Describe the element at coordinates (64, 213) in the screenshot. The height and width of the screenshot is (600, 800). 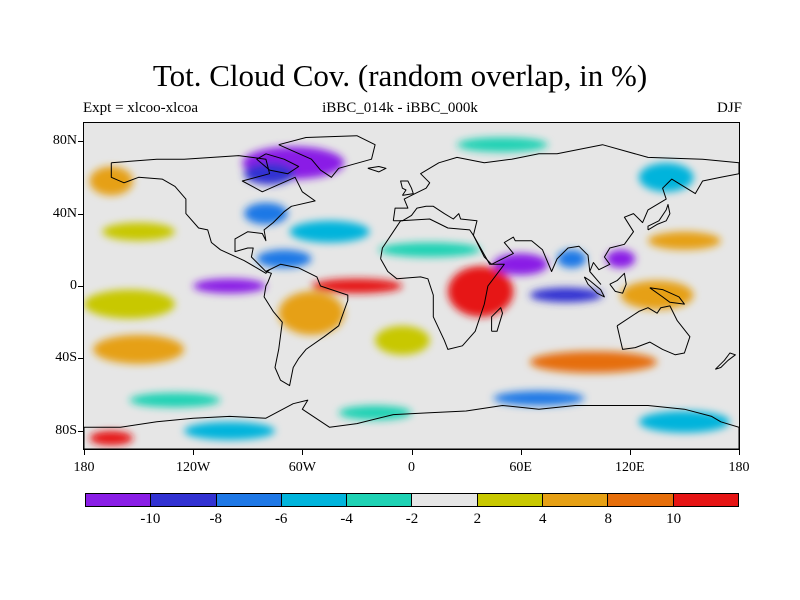
I see `lat-tick-label: 40N` at that location.